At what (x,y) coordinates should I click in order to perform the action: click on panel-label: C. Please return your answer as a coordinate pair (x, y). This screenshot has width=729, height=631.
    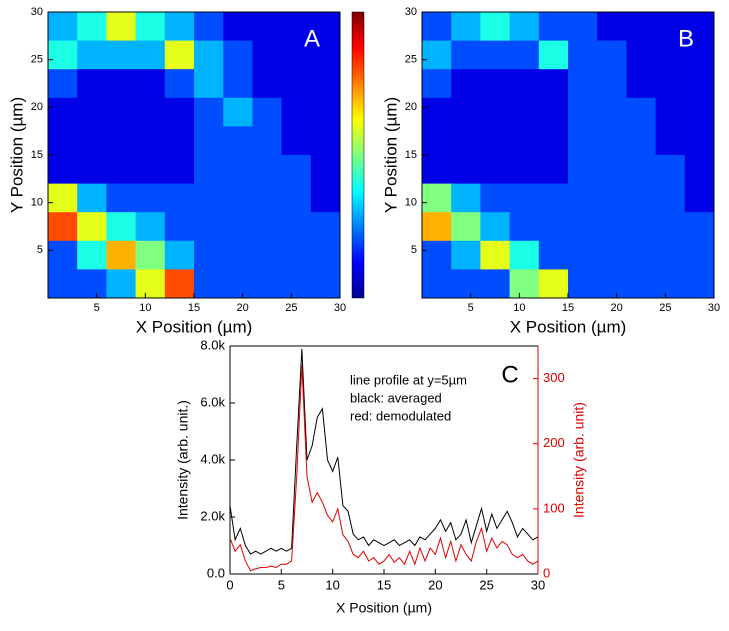
    Looking at the image, I should click on (509, 374).